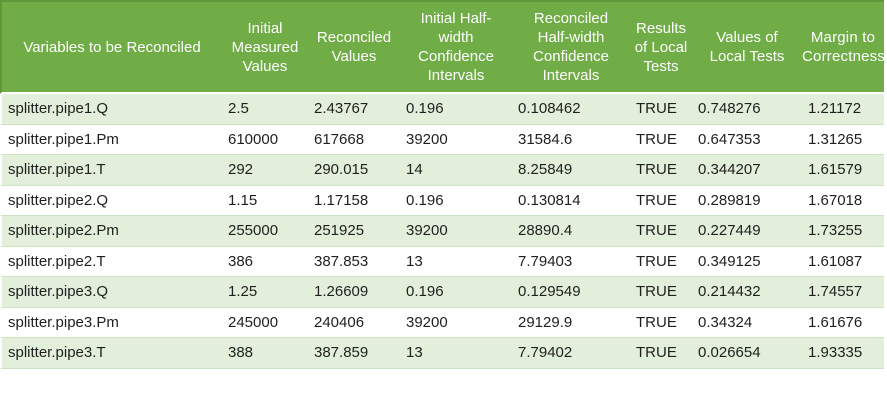  What do you see at coordinates (354, 231) in the screenshot?
I see `cell-reconciled: 251925` at bounding box center [354, 231].